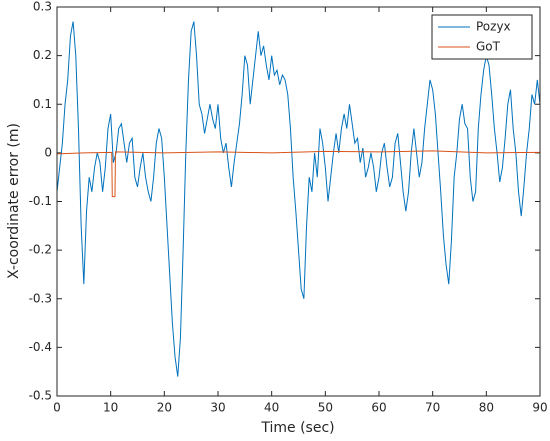 This screenshot has height=441, width=550. Describe the element at coordinates (486, 408) in the screenshot. I see `x-tick-label: 80` at that location.